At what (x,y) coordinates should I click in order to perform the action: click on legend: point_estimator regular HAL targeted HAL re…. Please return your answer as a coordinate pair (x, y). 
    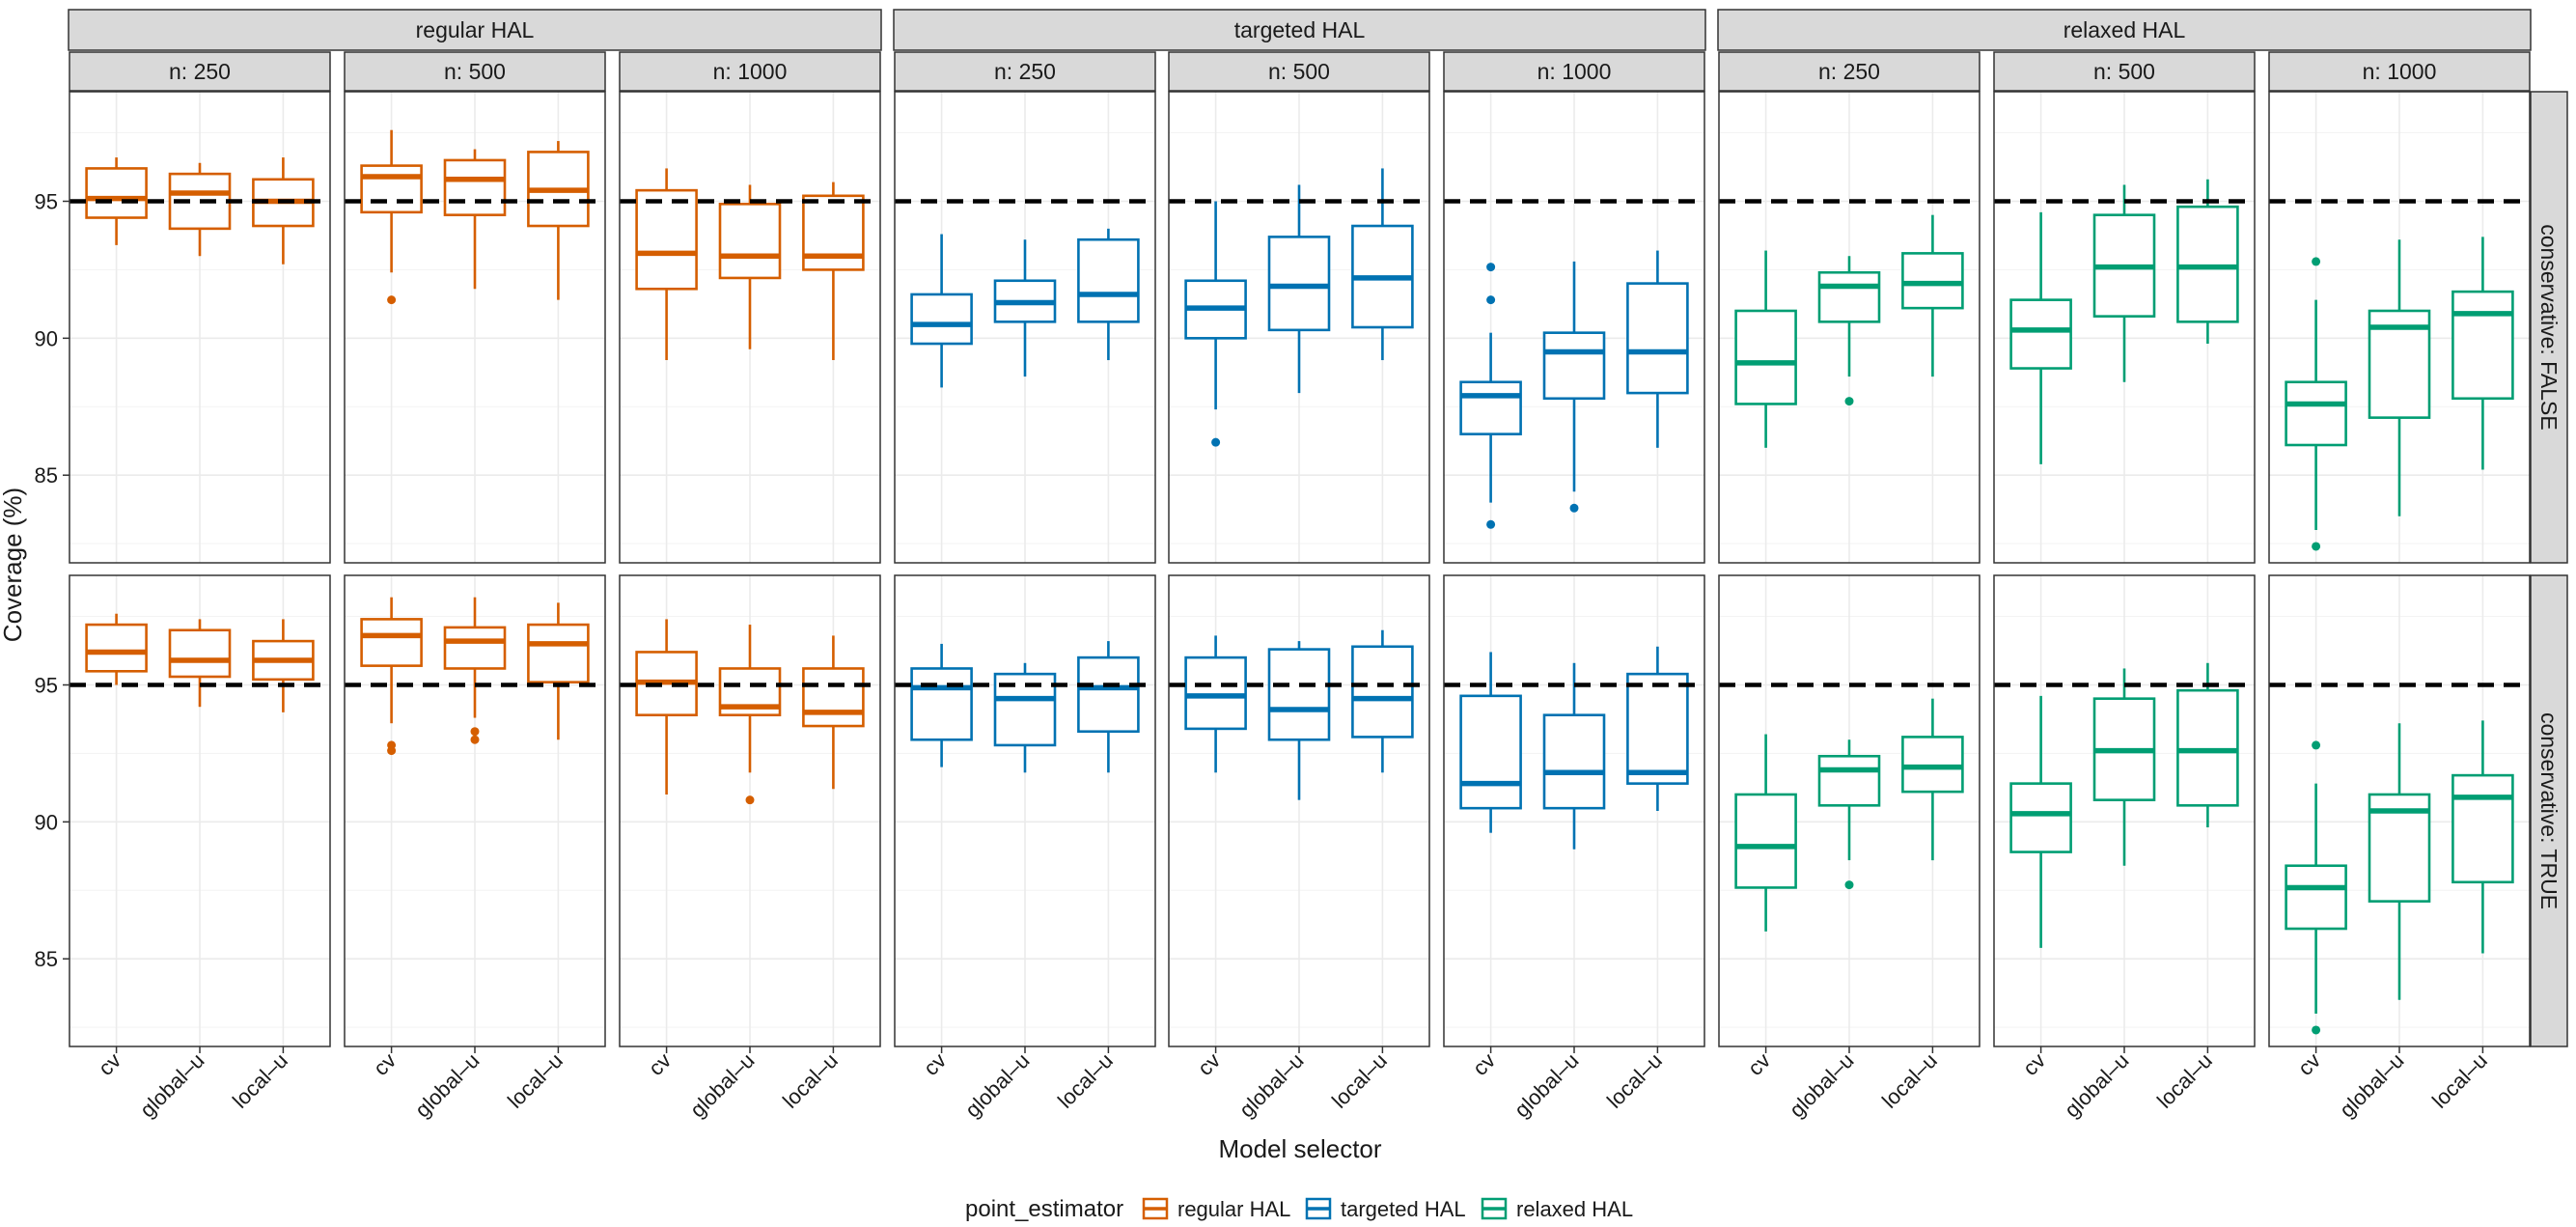
    Looking at the image, I should click on (1299, 1209).